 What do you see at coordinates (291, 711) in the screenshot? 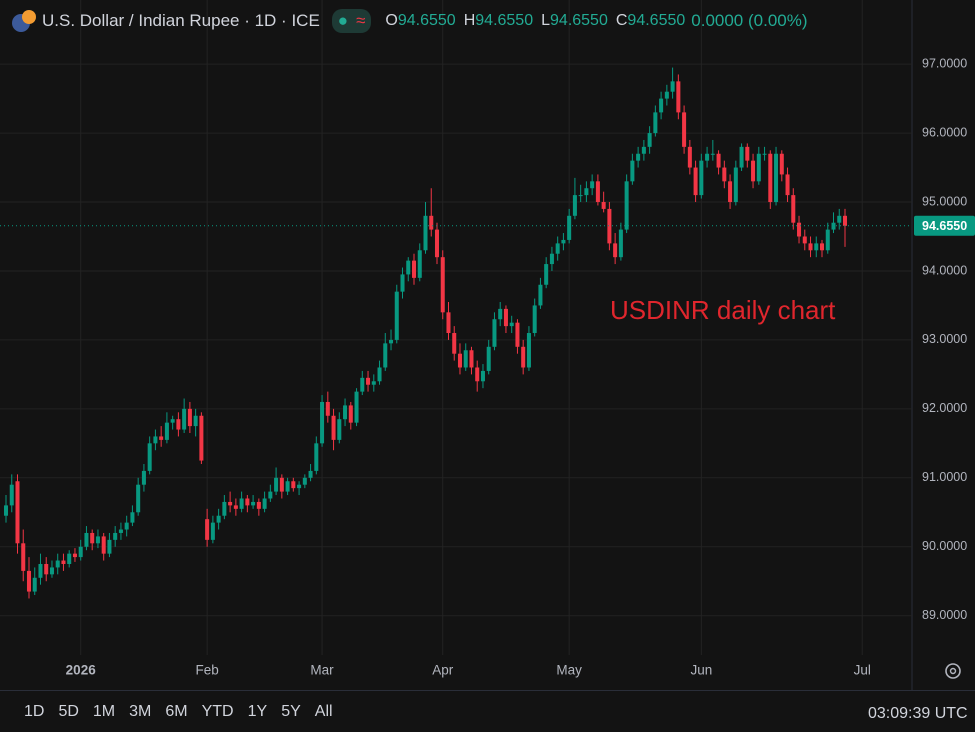
I see `range-button: 5Y` at bounding box center [291, 711].